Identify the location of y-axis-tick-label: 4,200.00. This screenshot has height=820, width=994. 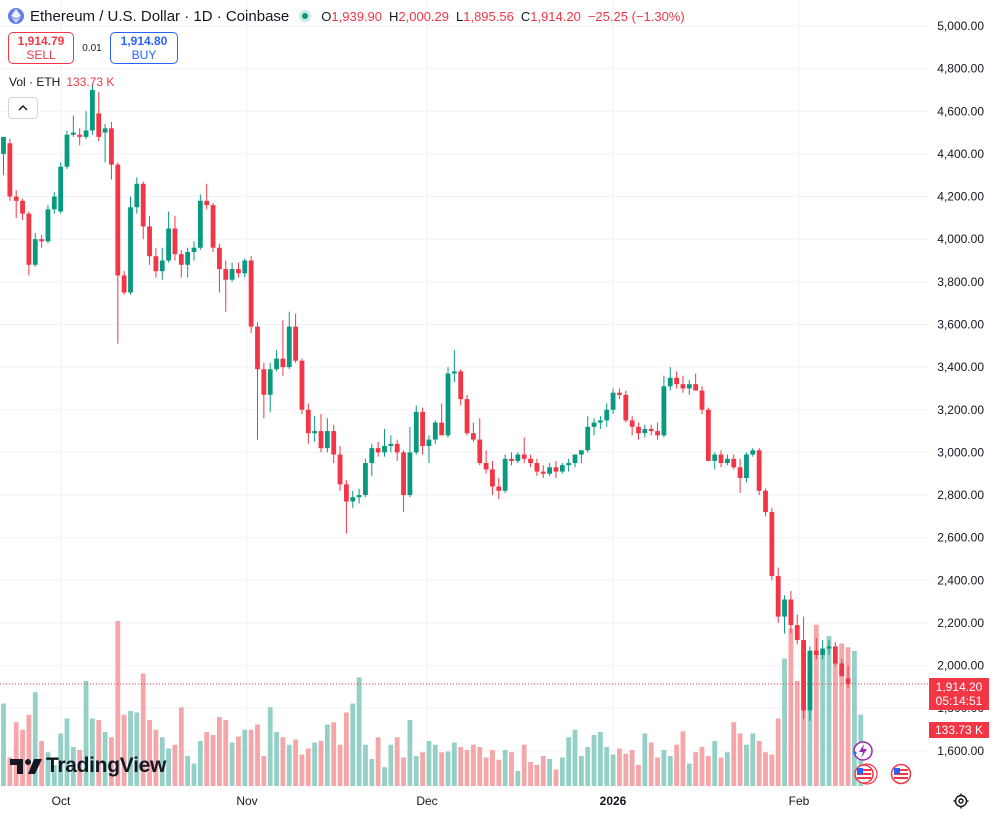
(960, 197).